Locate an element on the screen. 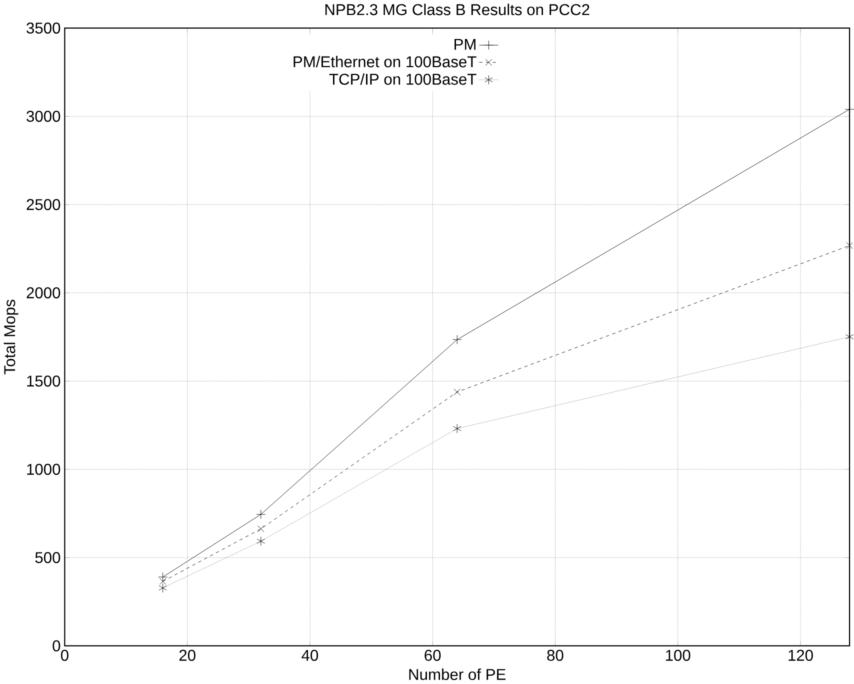 The width and height of the screenshot is (854, 684). y-axis-title: Total Mops is located at coordinates (11, 337).